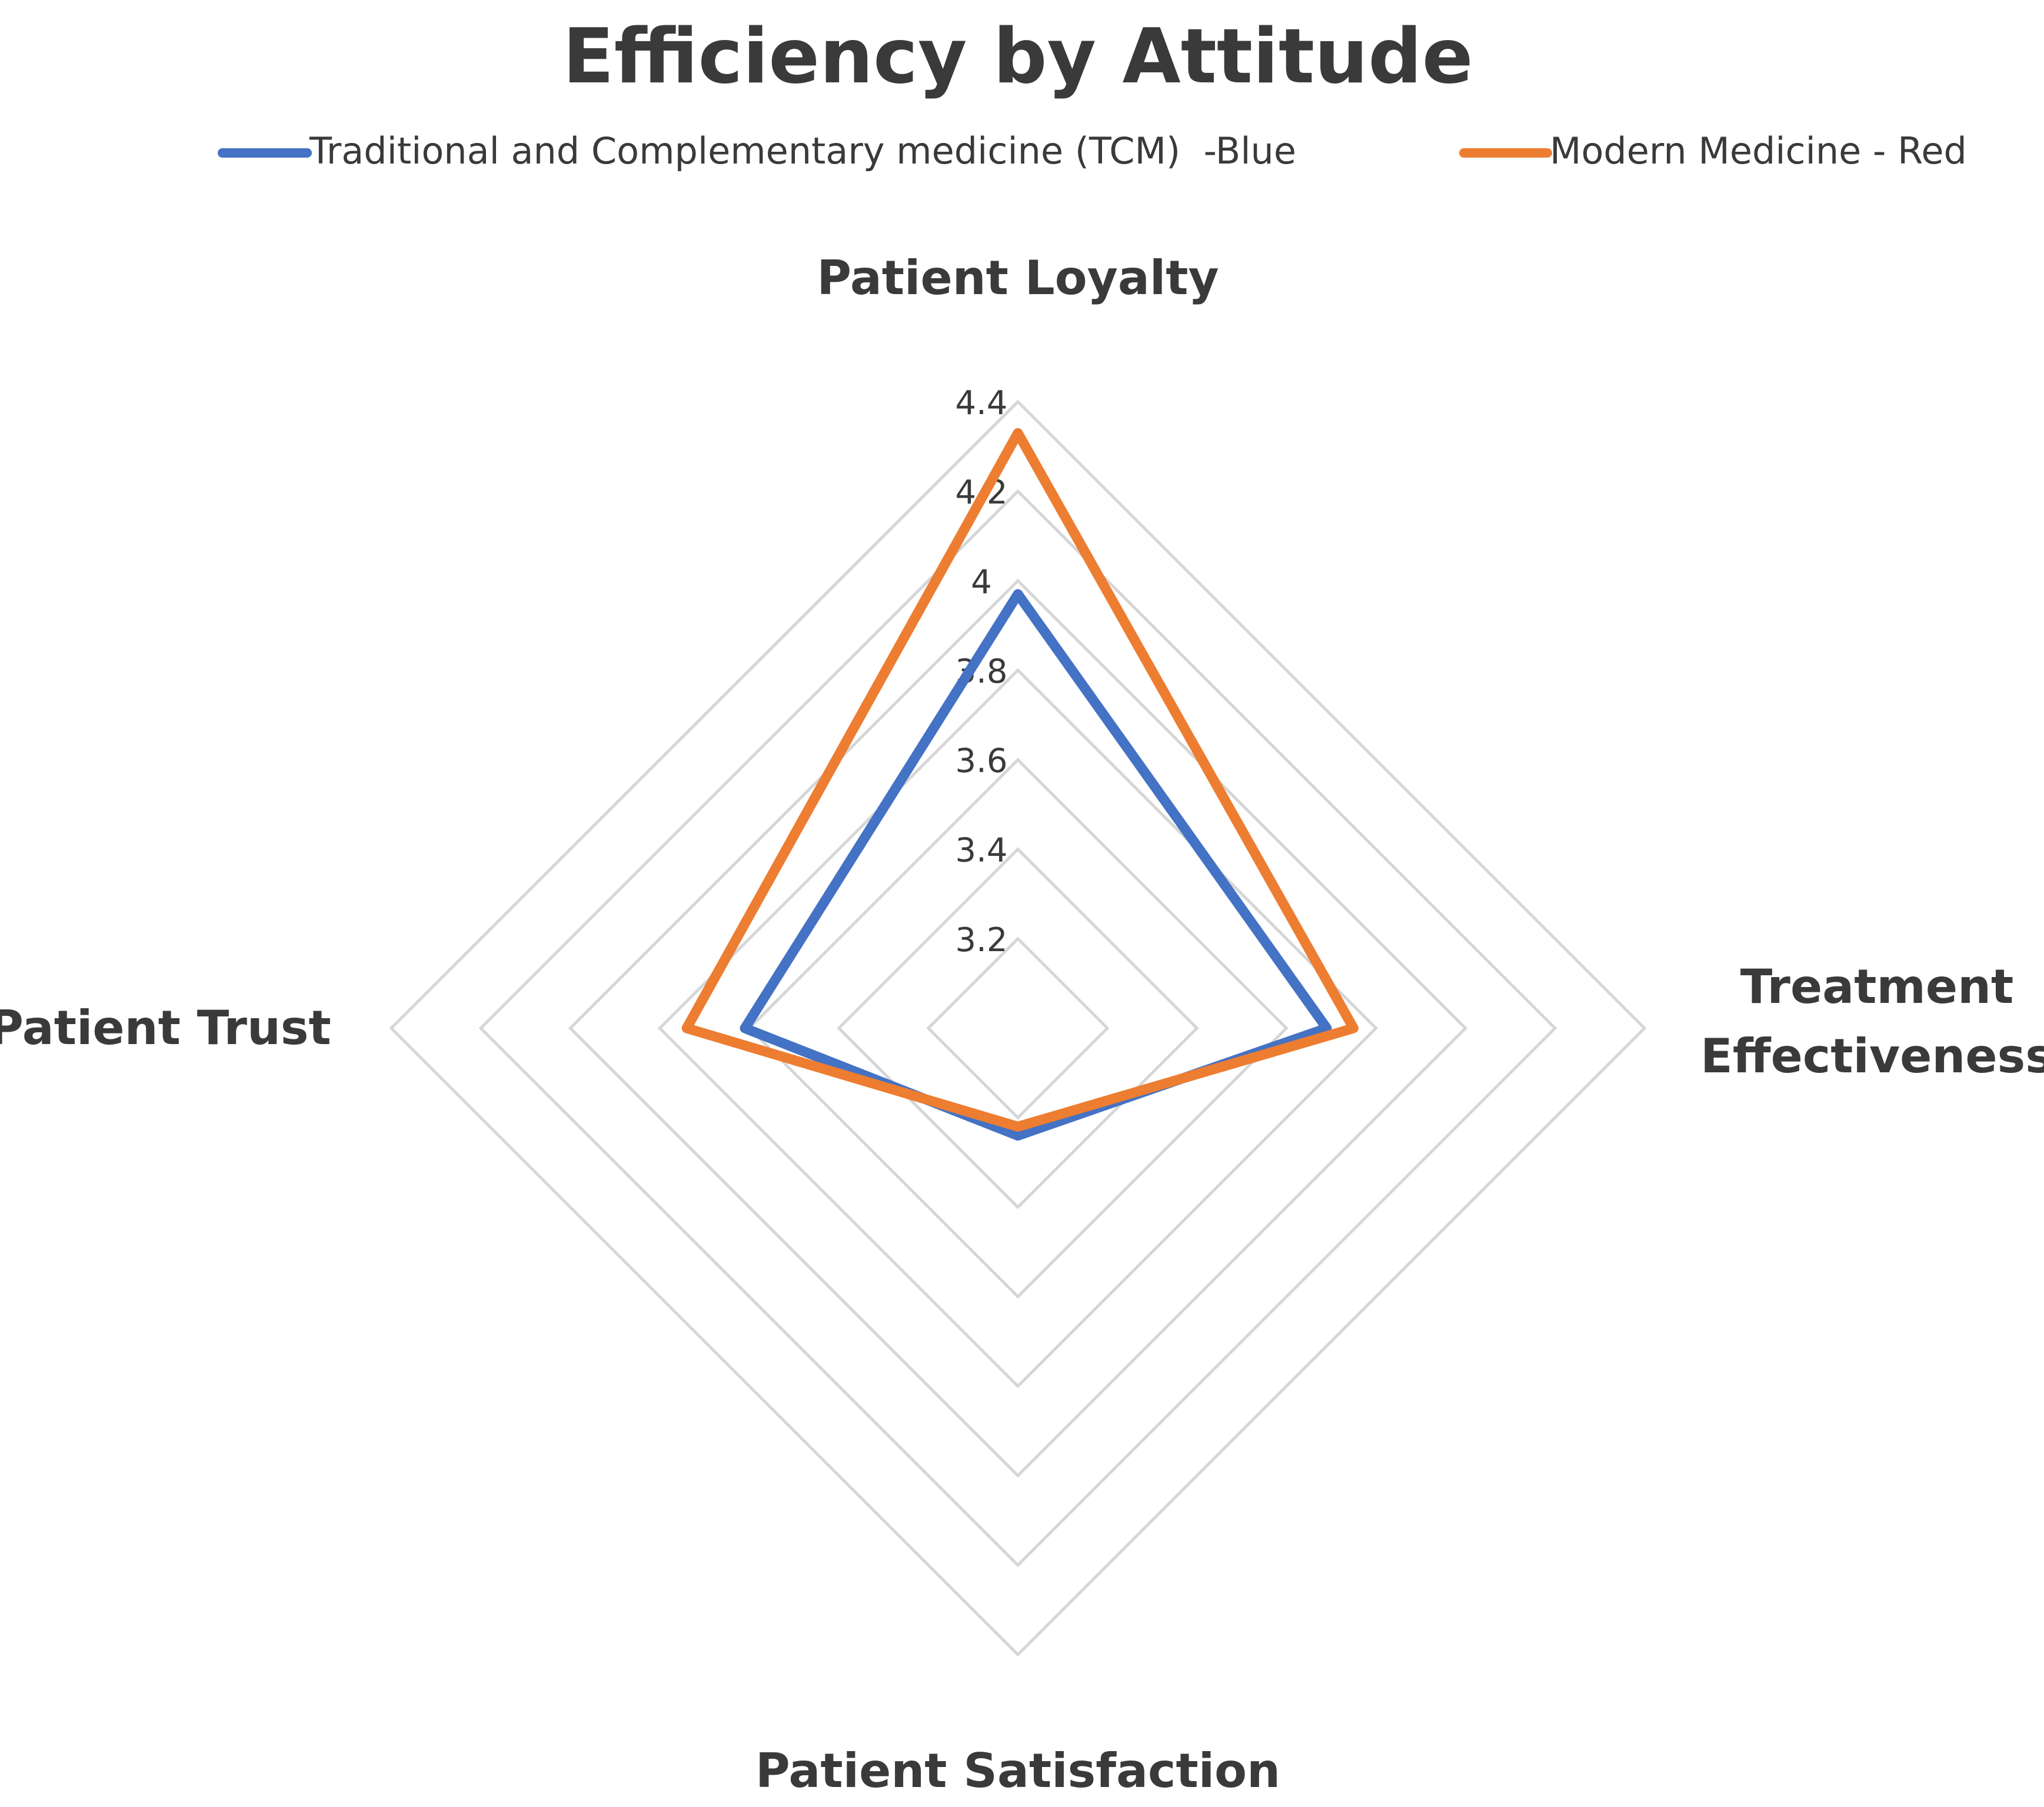 The height and width of the screenshot is (1807, 2044). What do you see at coordinates (1872, 1056) in the screenshot?
I see `category-label: Effectiveness` at bounding box center [1872, 1056].